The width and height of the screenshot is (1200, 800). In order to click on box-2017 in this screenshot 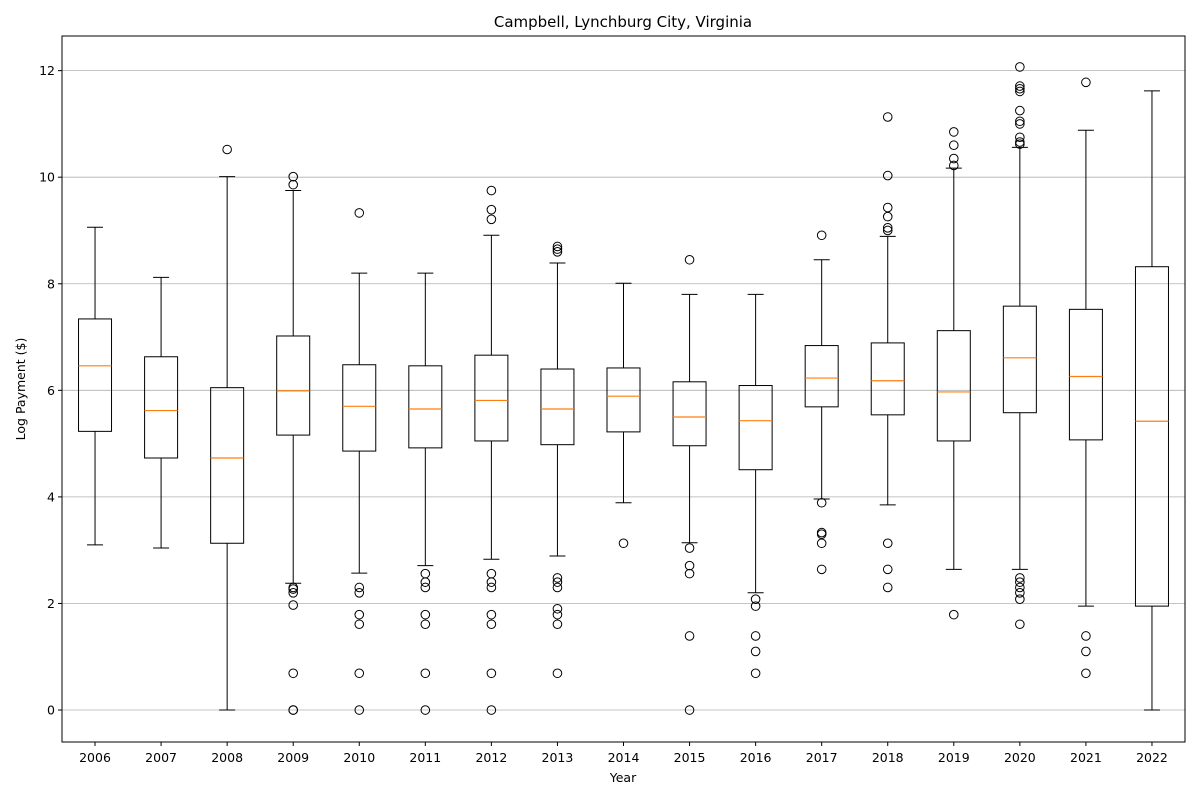, I will do `click(821, 402)`.